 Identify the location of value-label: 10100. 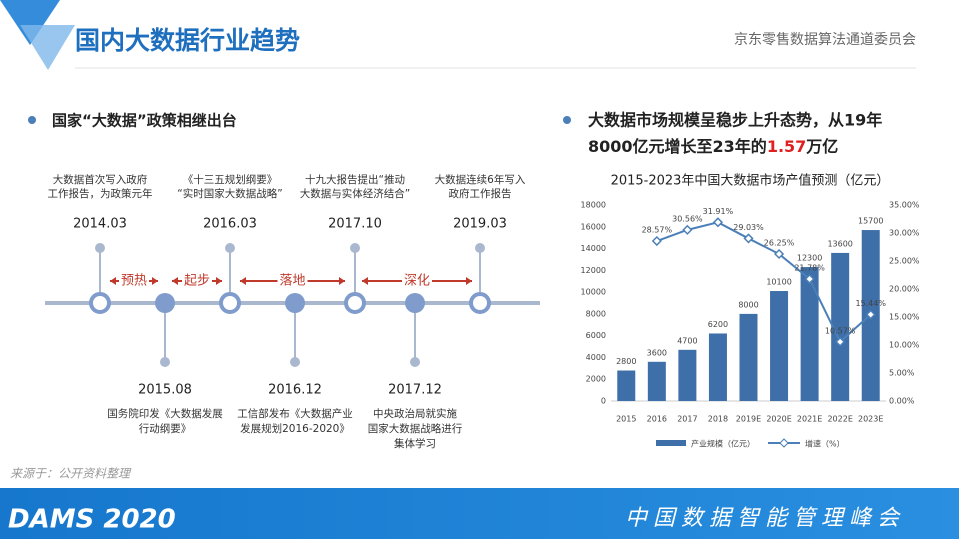
(778, 282).